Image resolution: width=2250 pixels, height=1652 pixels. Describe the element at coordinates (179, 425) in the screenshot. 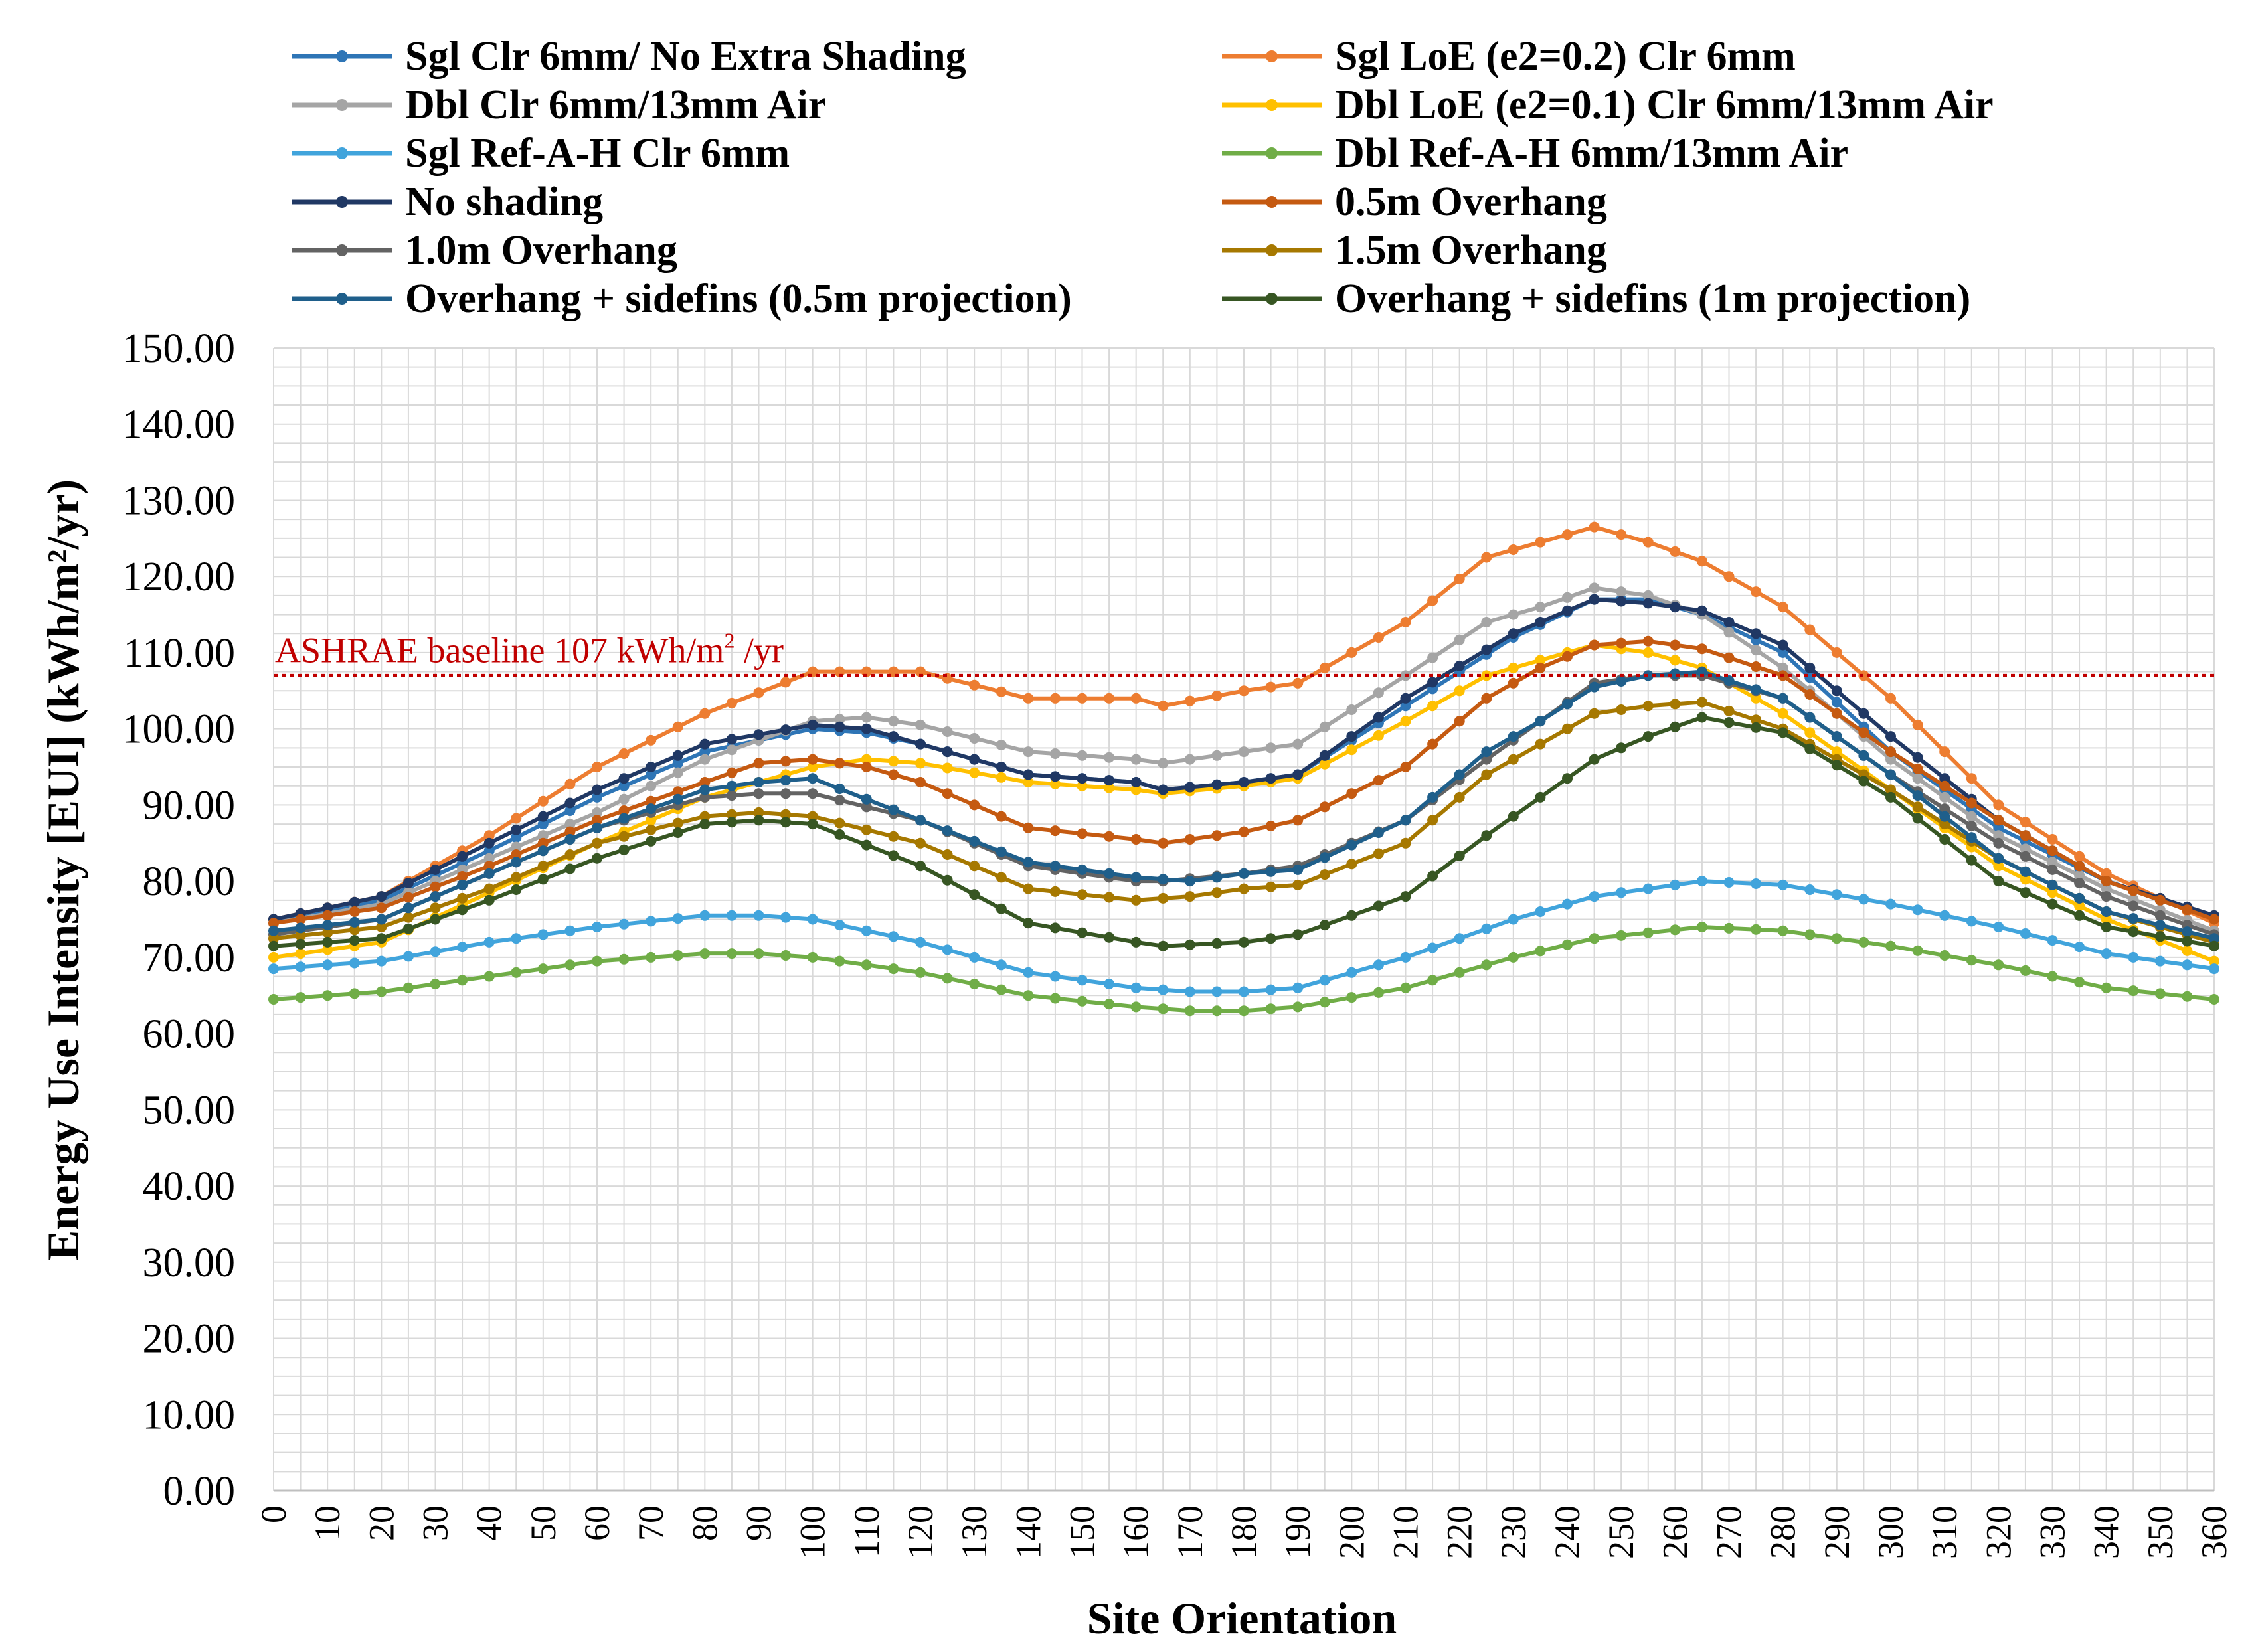

I see `y-tick-label: 140.00` at that location.